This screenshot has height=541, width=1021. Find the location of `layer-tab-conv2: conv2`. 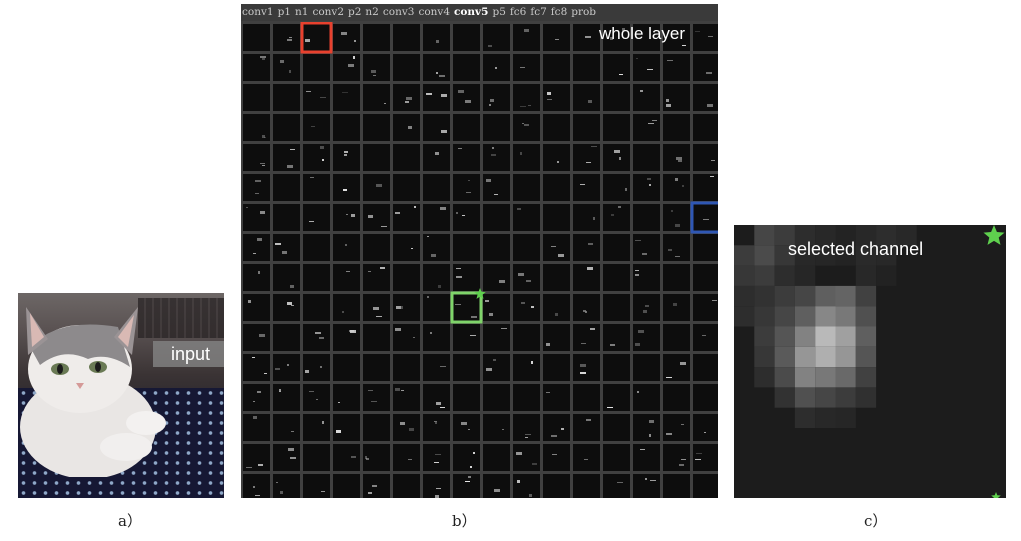

layer-tab-conv2: conv2 is located at coordinates (328, 12).